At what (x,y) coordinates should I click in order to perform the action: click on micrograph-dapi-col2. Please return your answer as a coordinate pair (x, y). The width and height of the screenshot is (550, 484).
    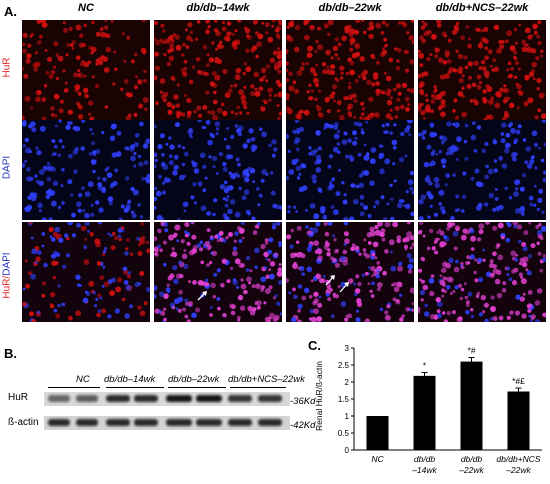
    Looking at the image, I should click on (218, 170).